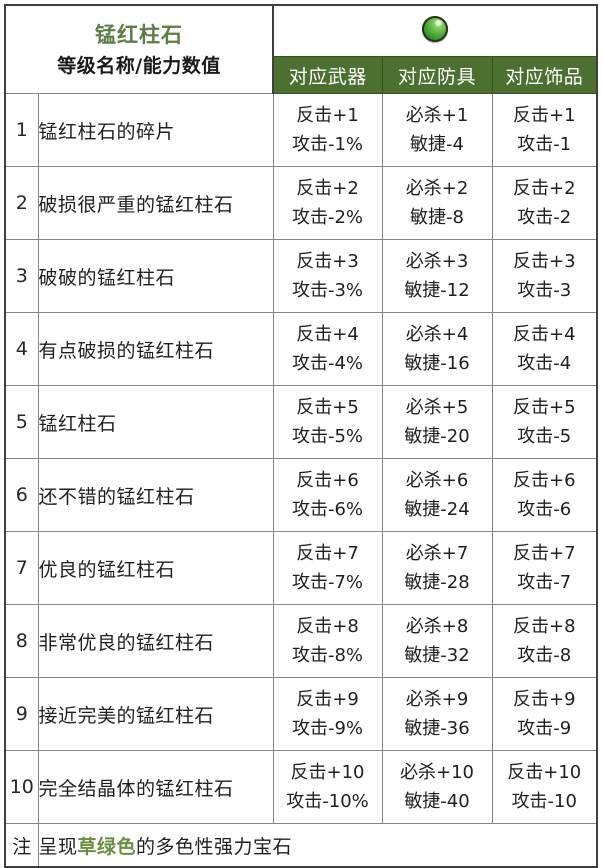 The image size is (602, 868). Describe the element at coordinates (544, 582) in the screenshot. I see `stat-line: 攻击-7` at that location.